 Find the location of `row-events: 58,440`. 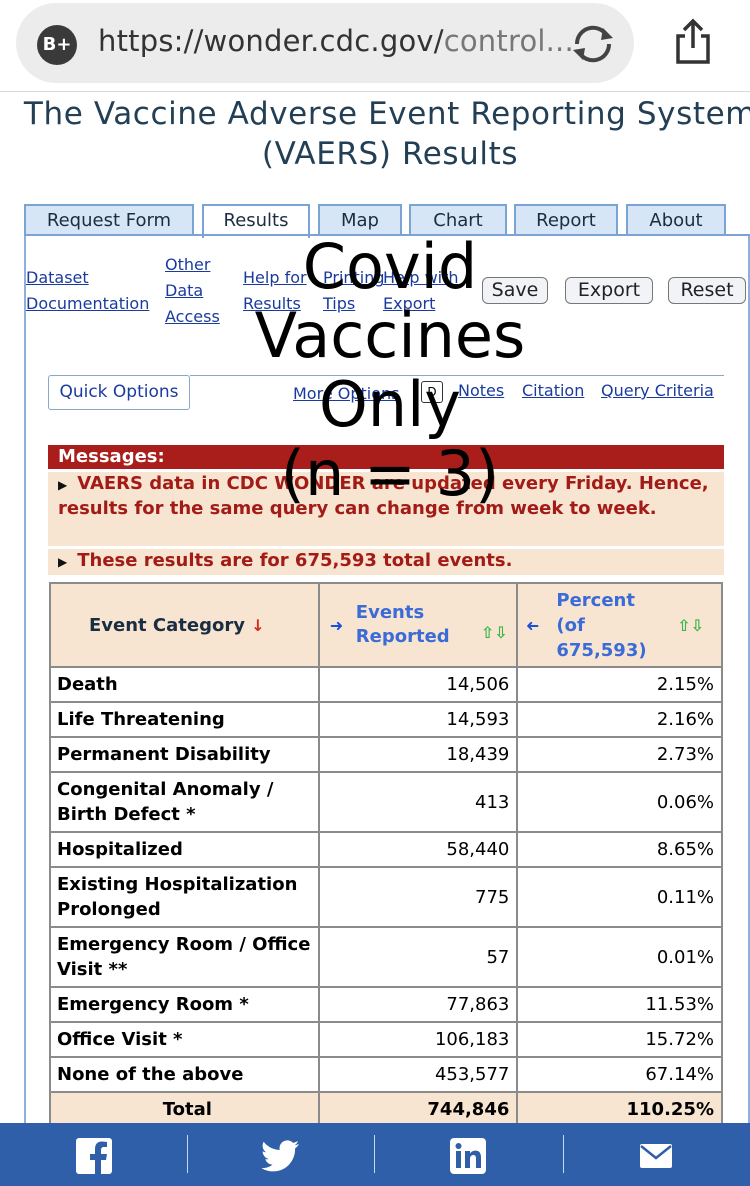

row-events: 58,440 is located at coordinates (418, 849).